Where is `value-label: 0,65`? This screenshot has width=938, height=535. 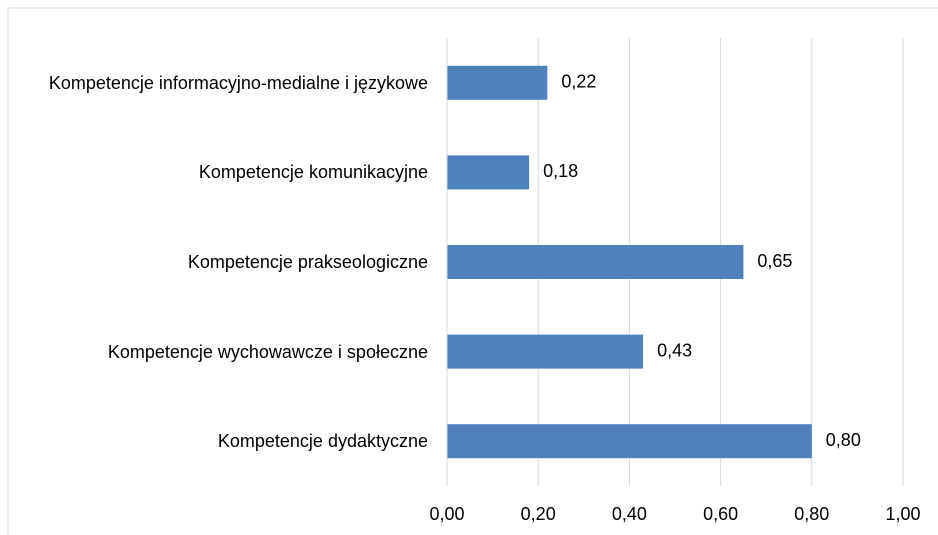 value-label: 0,65 is located at coordinates (774, 261).